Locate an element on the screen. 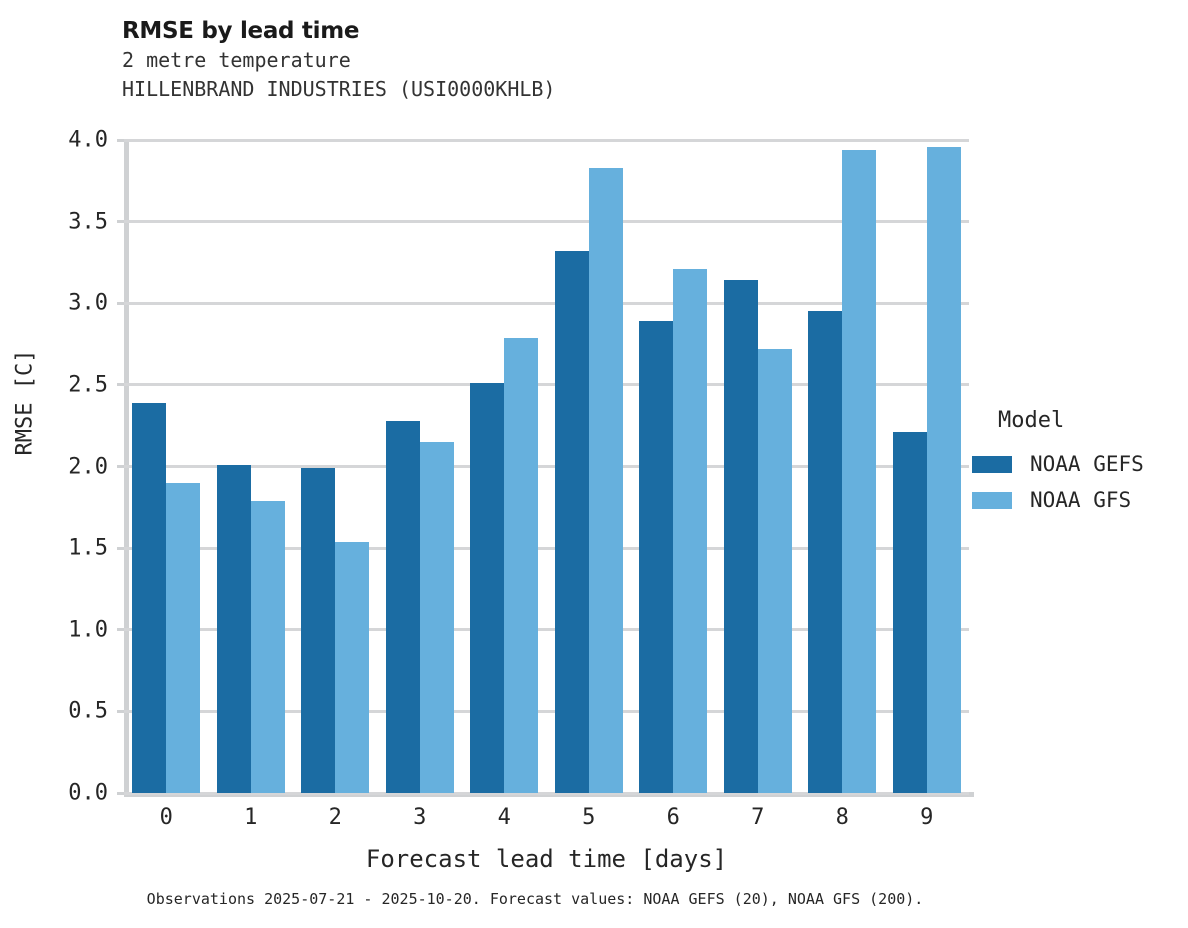 This screenshot has width=1188, height=928. chart-subtitle-variable: 2 metre temperature is located at coordinates (236, 60).